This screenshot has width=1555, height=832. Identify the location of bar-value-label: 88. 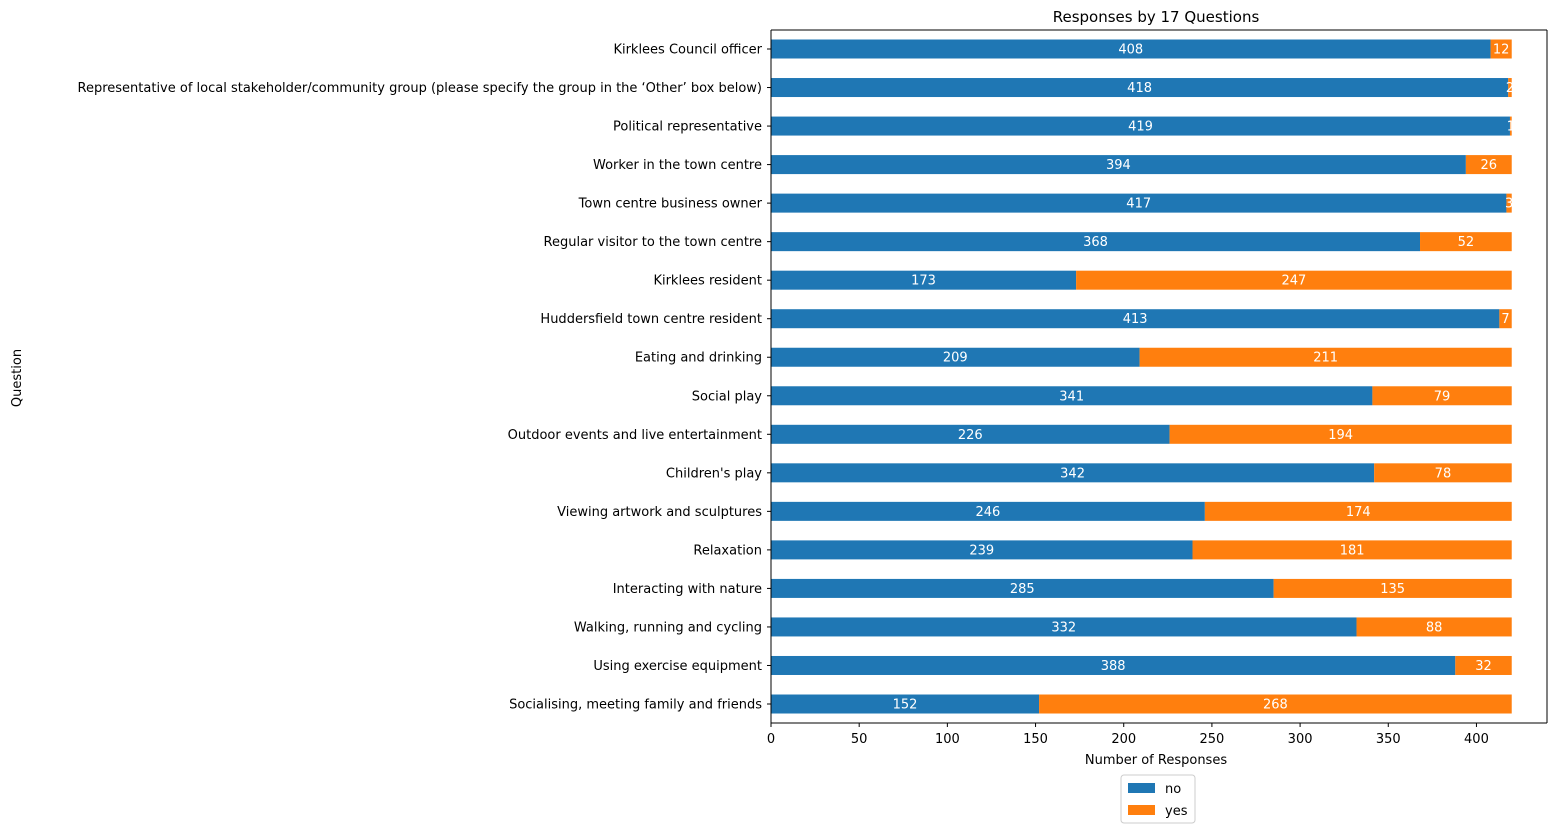
(1434, 627).